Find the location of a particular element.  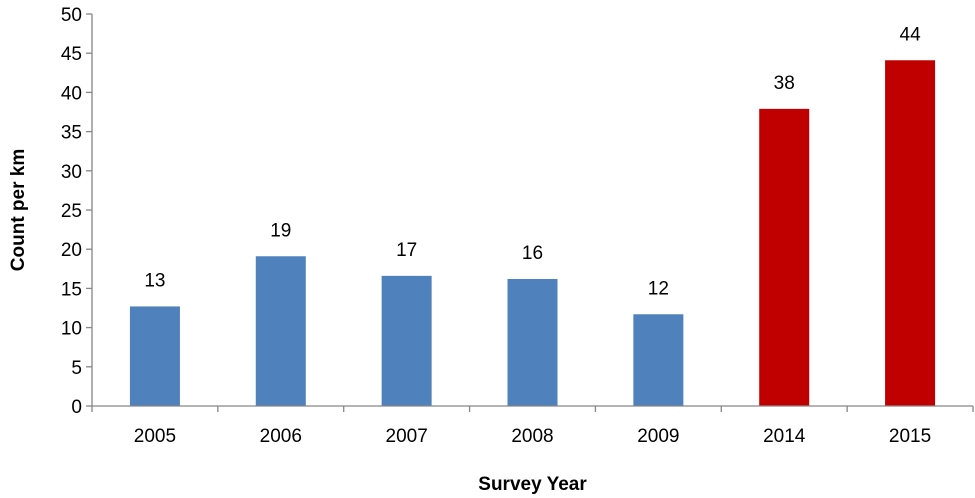

y-tick-label: 35 is located at coordinates (71, 133).